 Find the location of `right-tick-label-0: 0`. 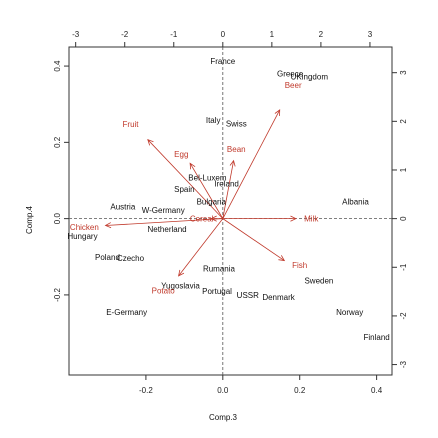

right-tick-label-0: 0 is located at coordinates (403, 218).